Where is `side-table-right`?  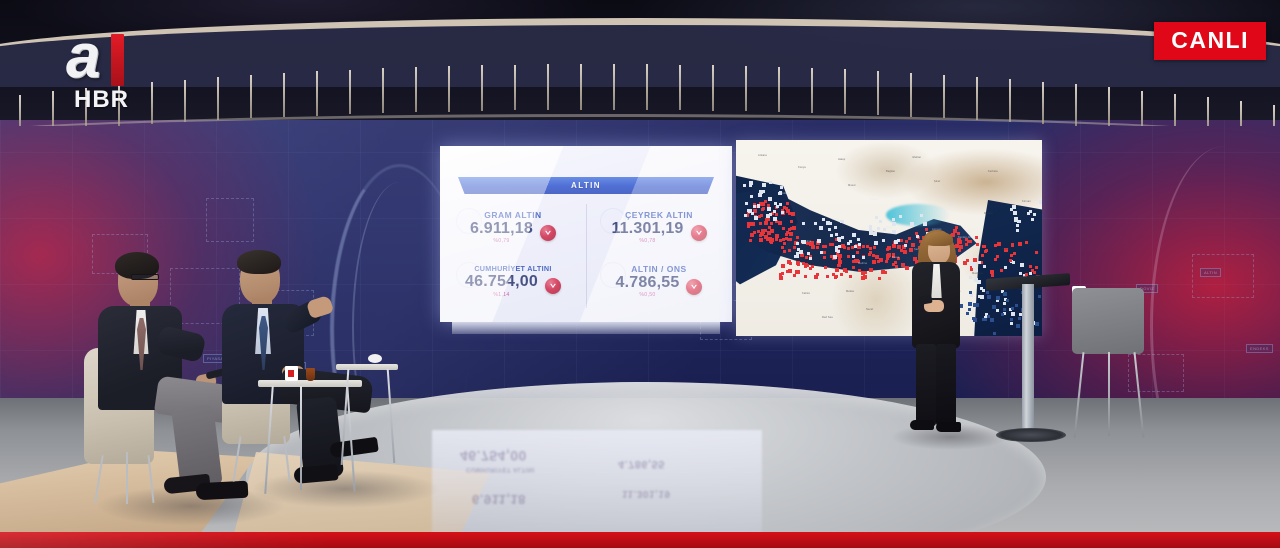 side-table-right is located at coordinates (367, 367).